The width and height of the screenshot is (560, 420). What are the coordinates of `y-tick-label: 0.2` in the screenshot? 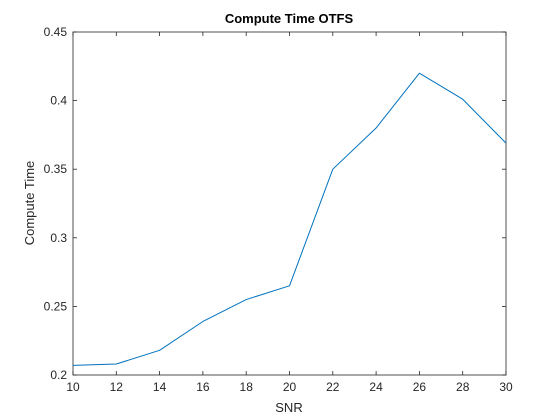 It's located at (58, 375).